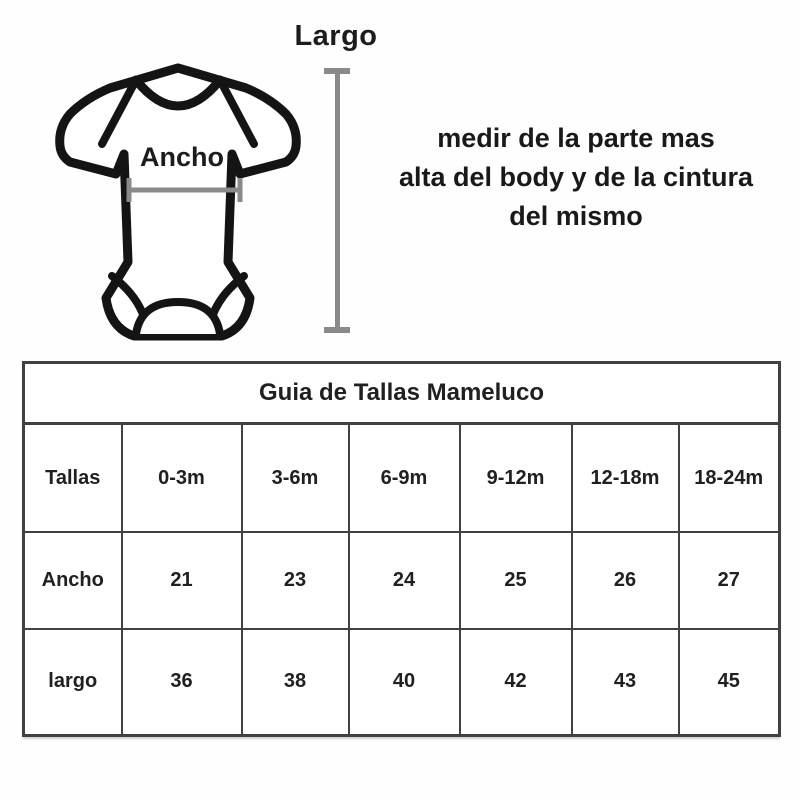  I want to click on length-measure-line-icon, so click(337, 200).